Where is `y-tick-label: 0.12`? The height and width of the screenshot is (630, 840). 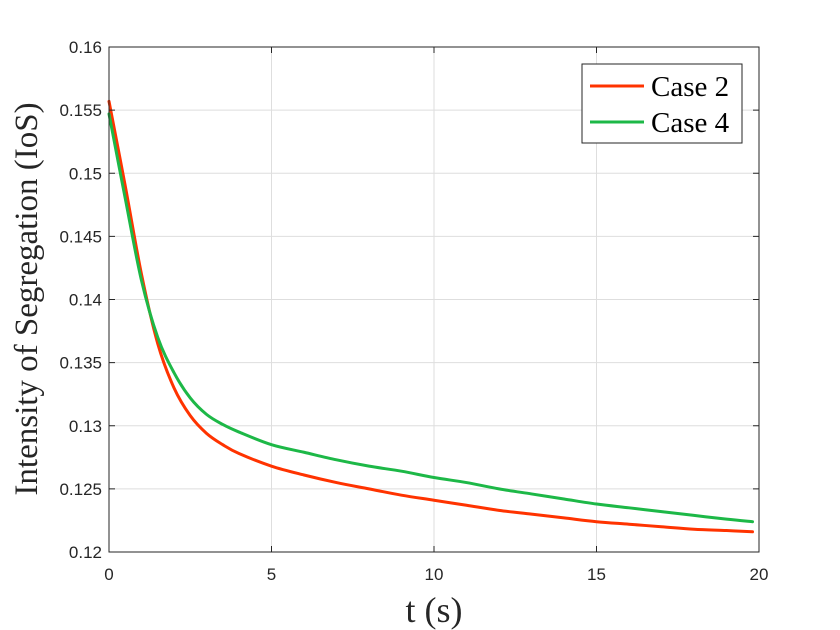 y-tick-label: 0.12 is located at coordinates (85, 552).